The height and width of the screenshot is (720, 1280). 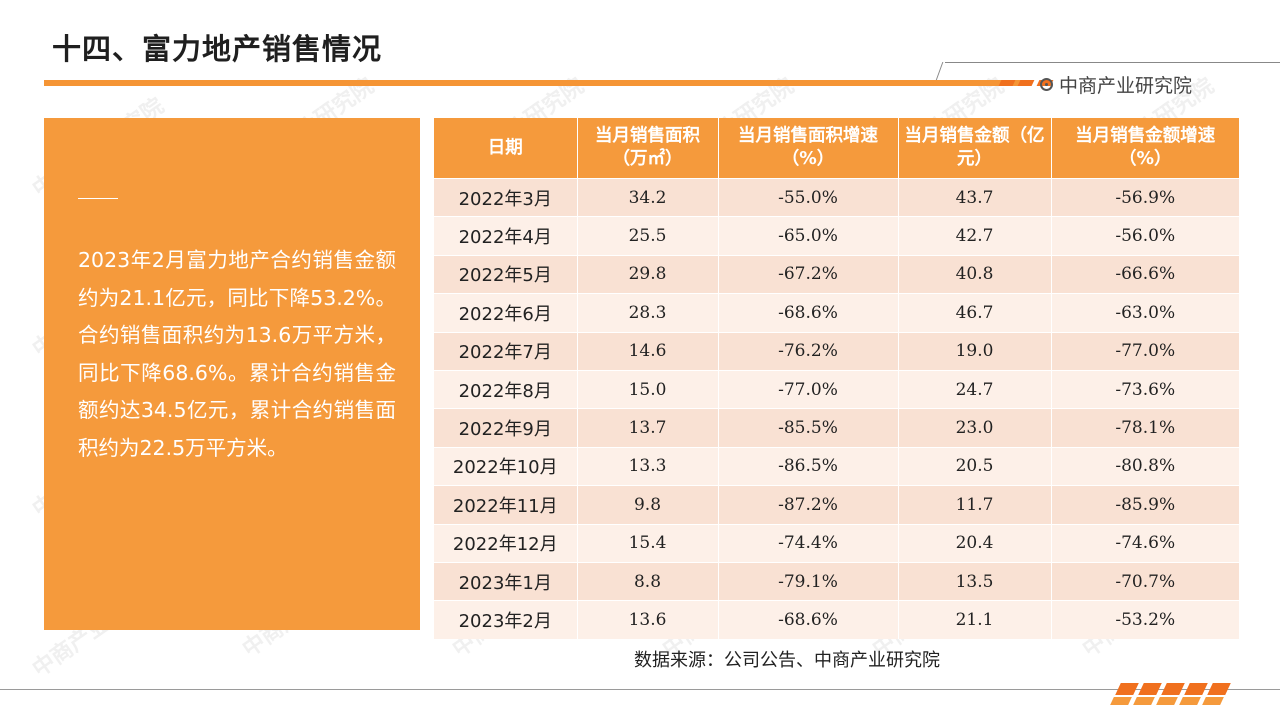 I want to click on cell-date: 2022年9月, so click(x=506, y=428).